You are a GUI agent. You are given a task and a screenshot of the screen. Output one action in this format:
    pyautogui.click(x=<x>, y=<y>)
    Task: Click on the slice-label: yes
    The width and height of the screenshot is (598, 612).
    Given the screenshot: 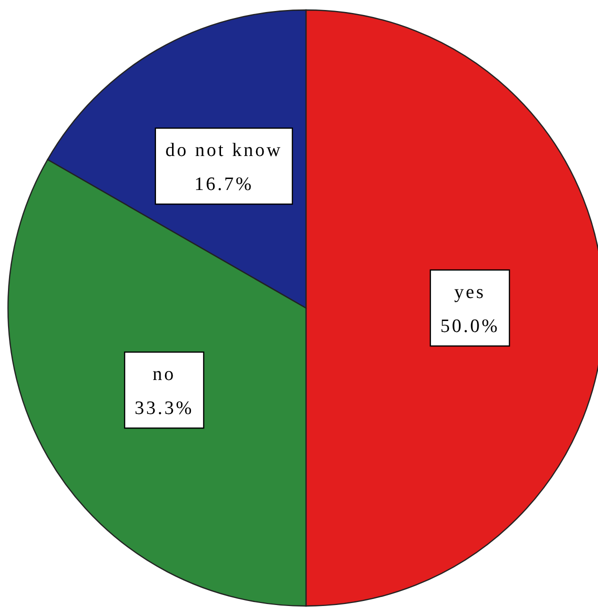 What is the action you would take?
    pyautogui.click(x=470, y=292)
    